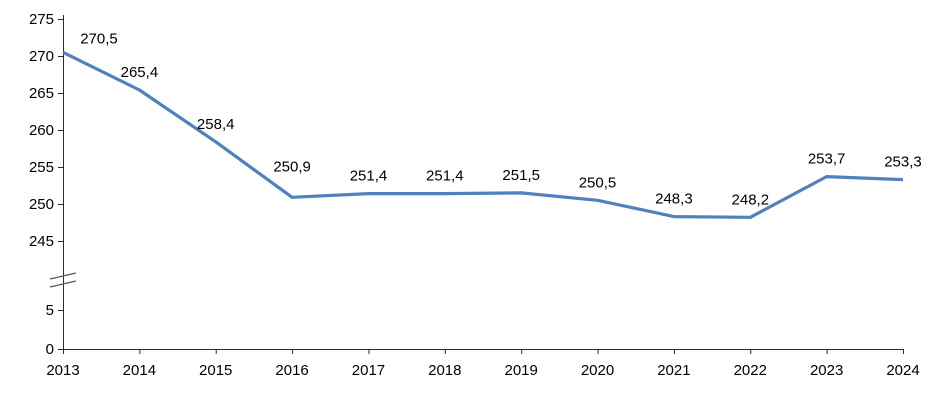  I want to click on x-axis-tick-label: 2018, so click(444, 370).